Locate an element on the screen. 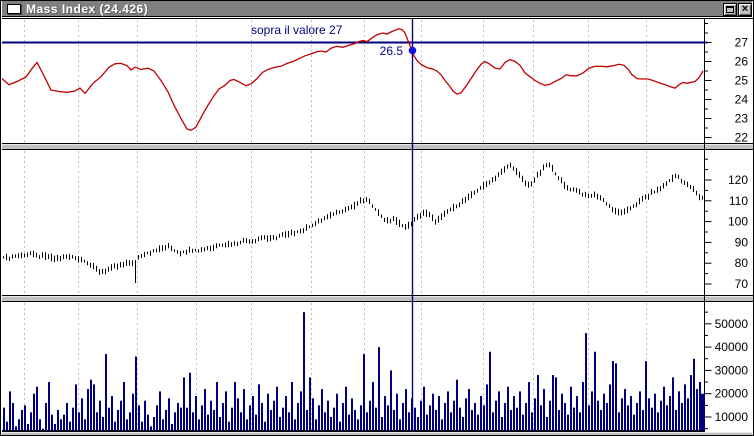  y-axis-label: 40000 is located at coordinates (732, 347).